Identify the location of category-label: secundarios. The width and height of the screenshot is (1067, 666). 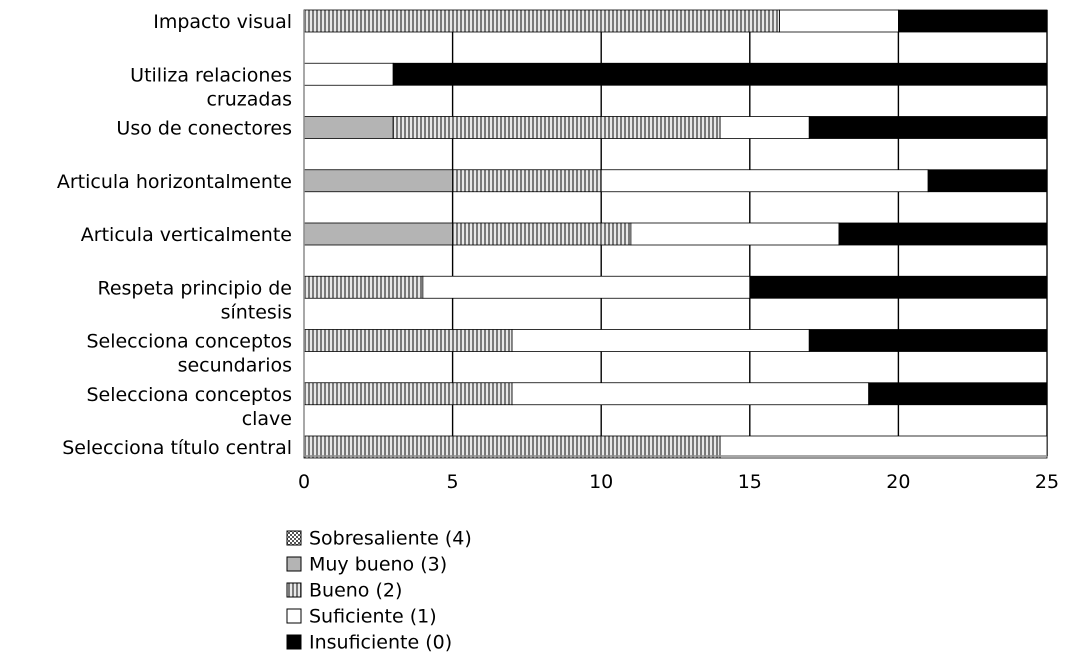
(235, 366).